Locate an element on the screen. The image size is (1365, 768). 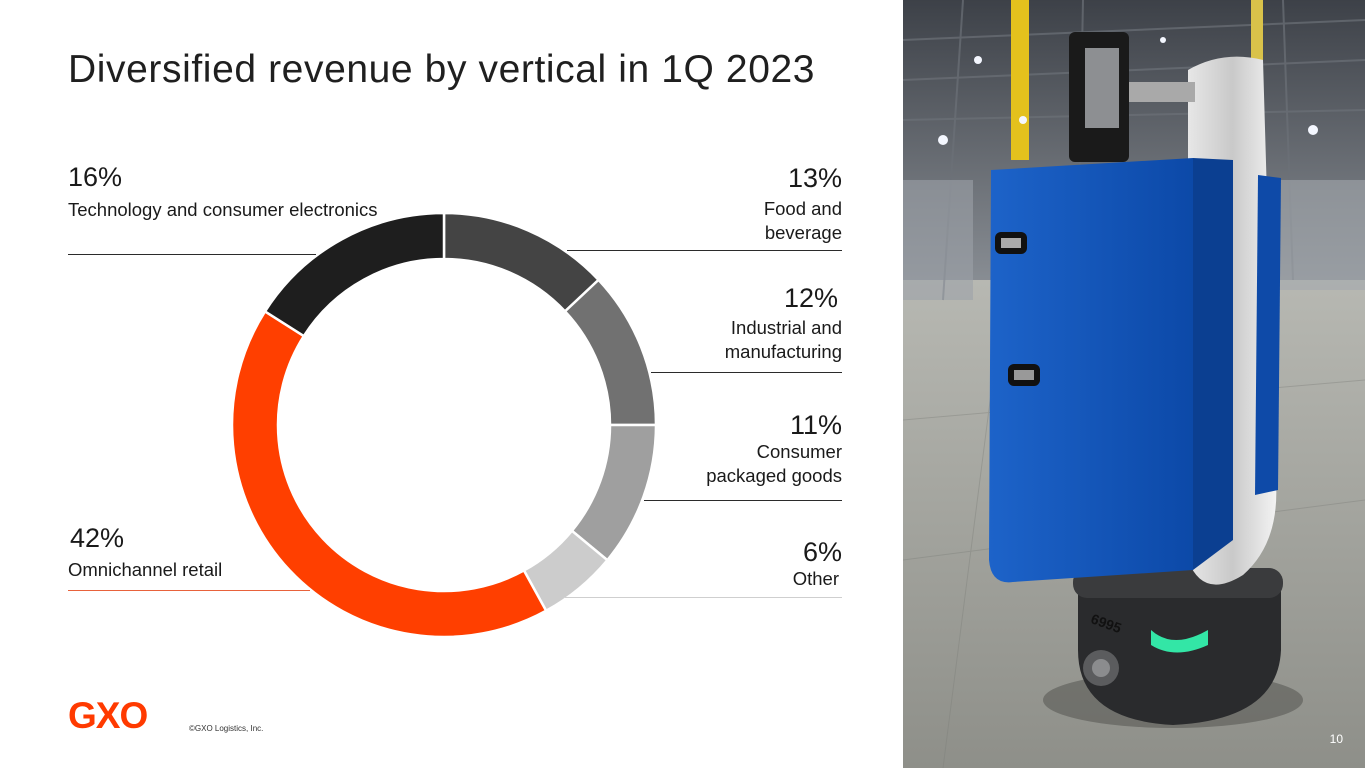
leader-technology is located at coordinates (192, 254).